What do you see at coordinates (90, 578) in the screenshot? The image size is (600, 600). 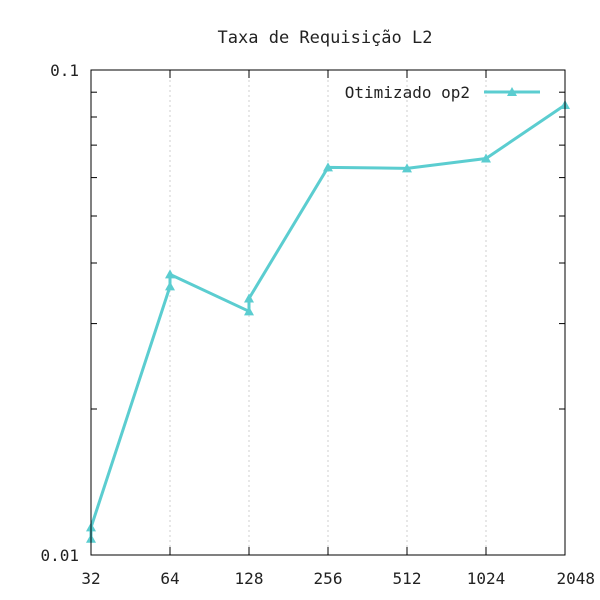 I see `x-tick-label: 32` at bounding box center [90, 578].